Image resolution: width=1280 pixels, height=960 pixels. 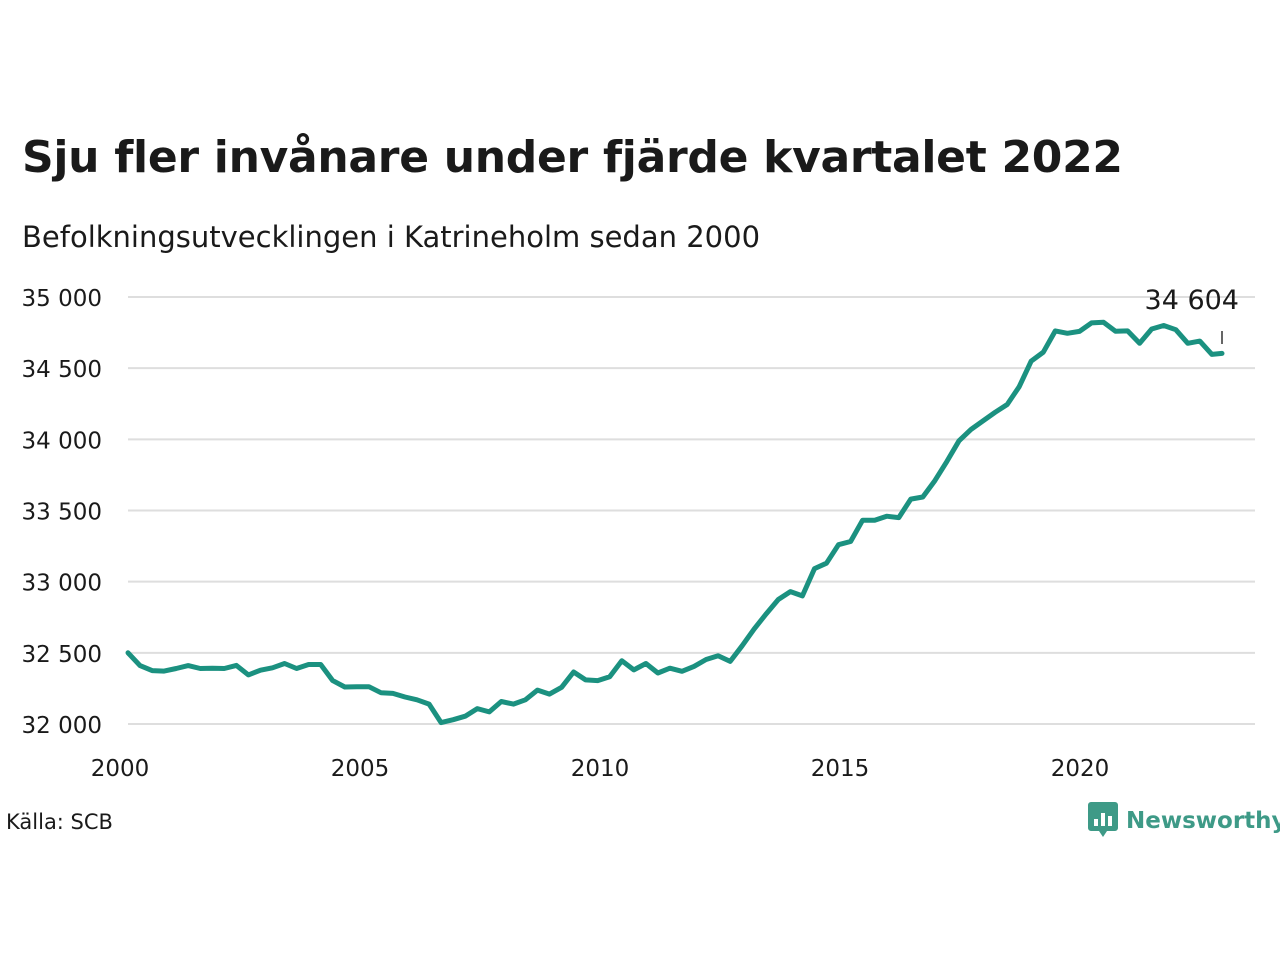 I want to click on y-tick-label: 33 500, so click(x=62, y=513).